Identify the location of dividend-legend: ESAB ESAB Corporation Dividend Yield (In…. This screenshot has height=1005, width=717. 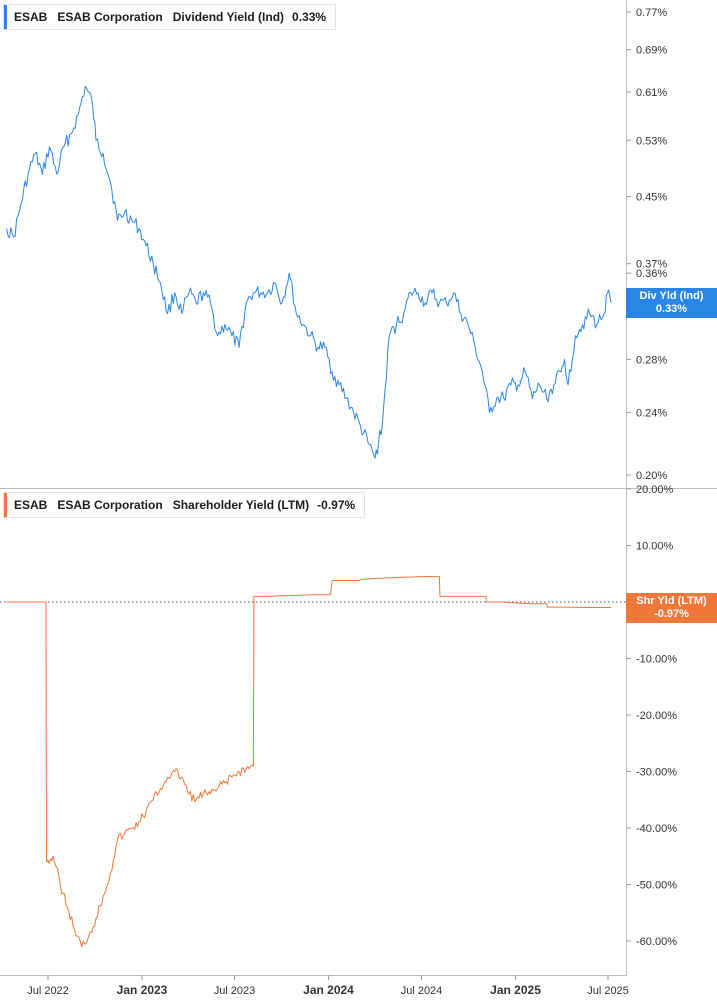
(170, 17).